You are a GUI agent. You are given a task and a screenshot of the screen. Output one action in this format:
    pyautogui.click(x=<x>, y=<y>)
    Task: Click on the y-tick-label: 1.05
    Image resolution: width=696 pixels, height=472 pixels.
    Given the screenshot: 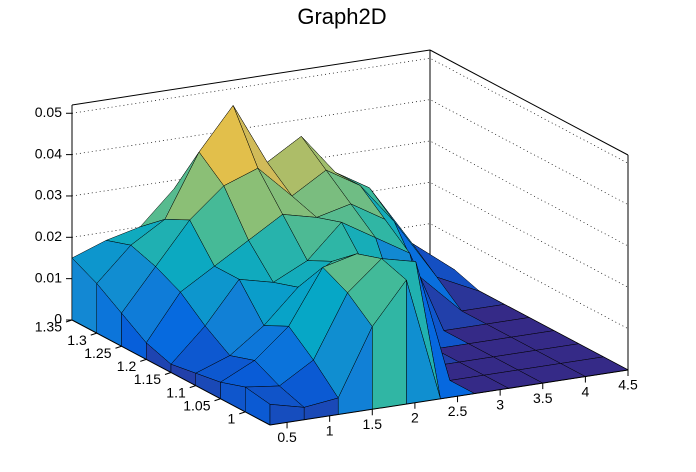 What is the action you would take?
    pyautogui.click(x=196, y=405)
    